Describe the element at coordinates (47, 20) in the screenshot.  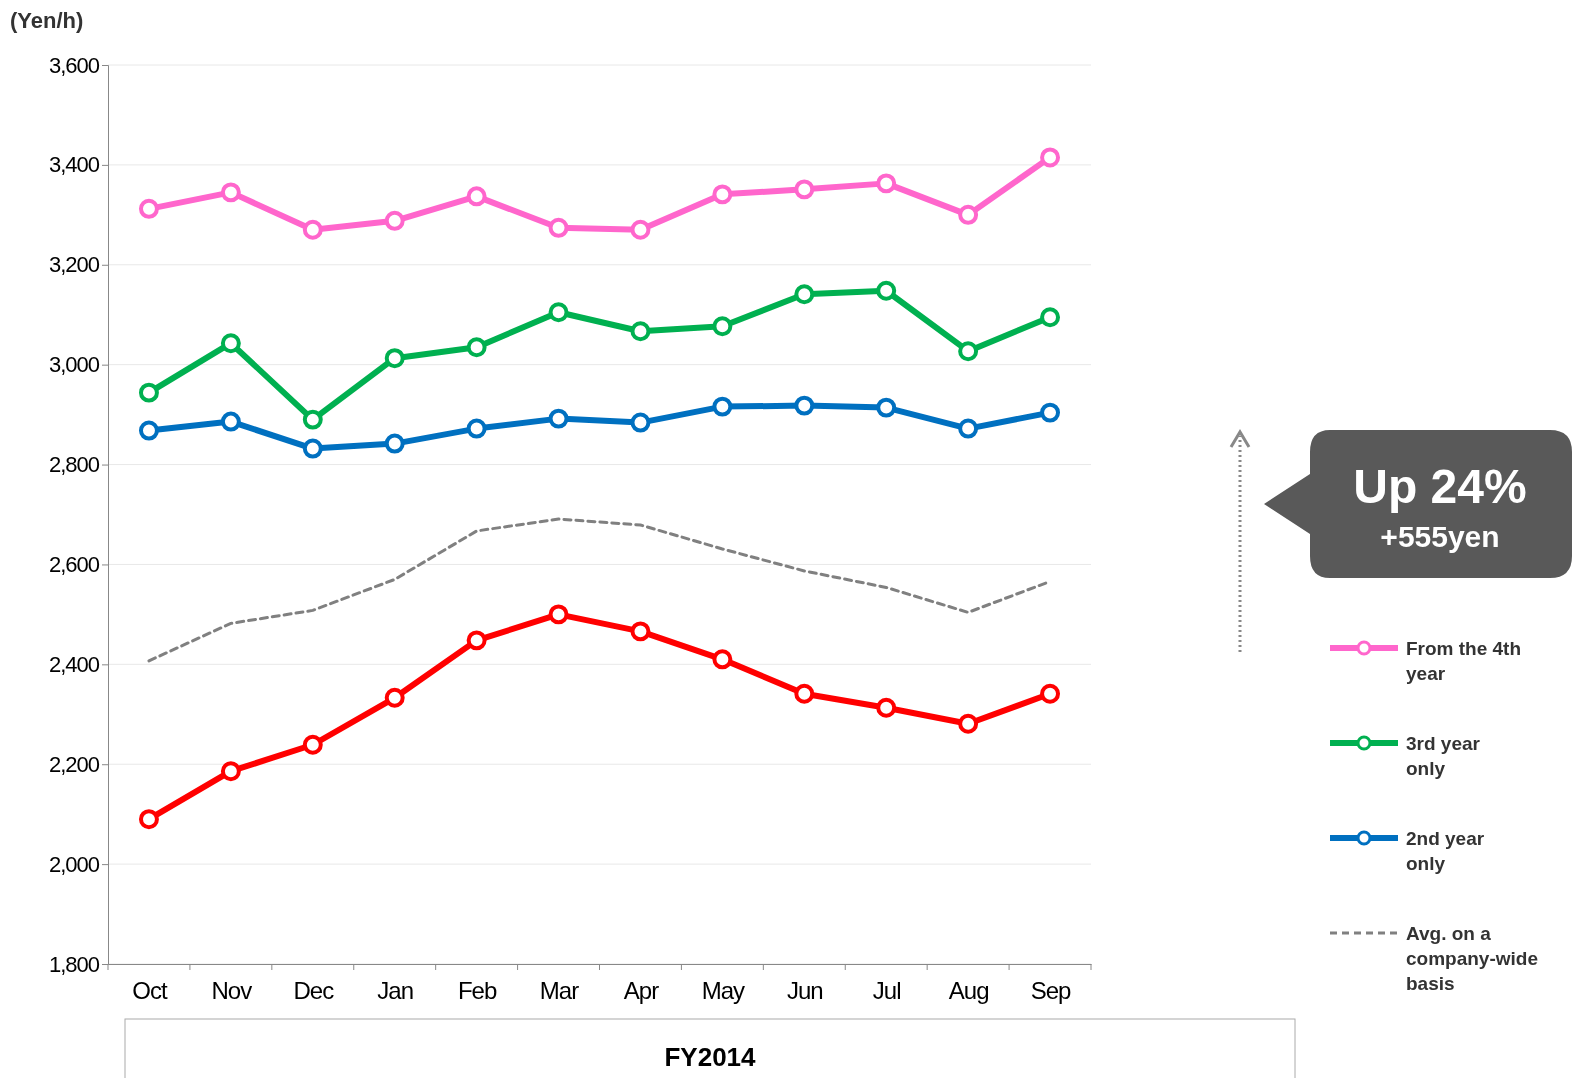
I see `y-axis-title: (Yen/h)` at that location.